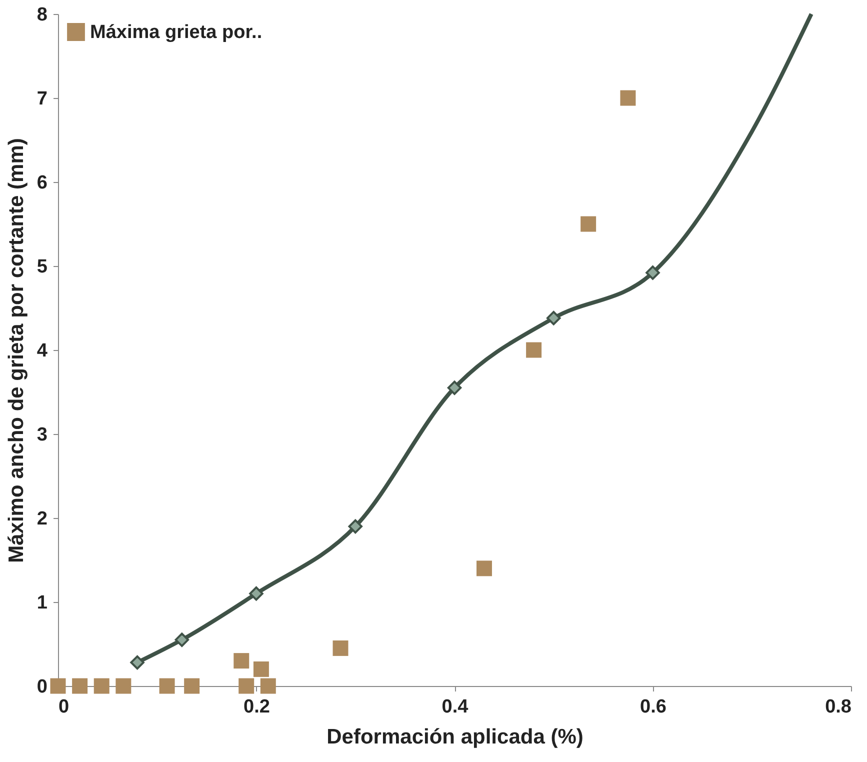 This screenshot has height=762, width=867. I want to click on x-tick-label: 0.2, so click(257, 707).